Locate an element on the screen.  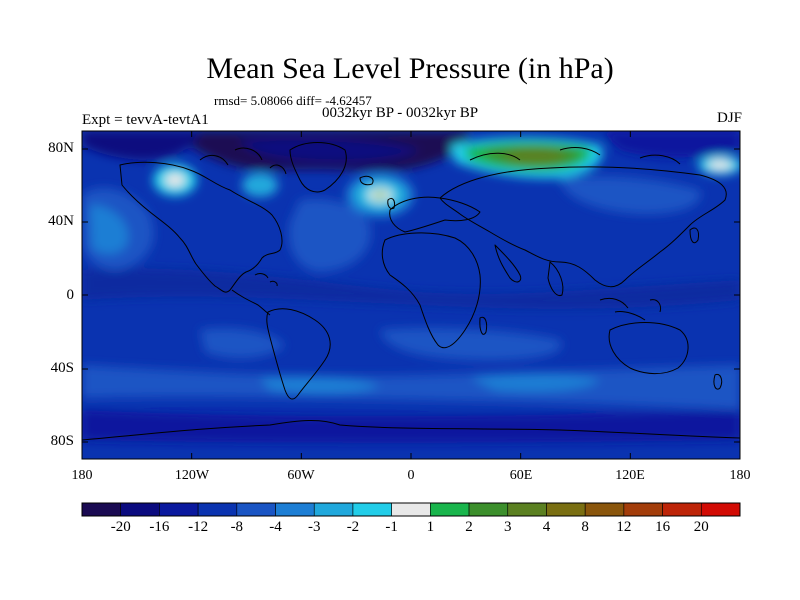
colorbar-label: 8 is located at coordinates (585, 527).